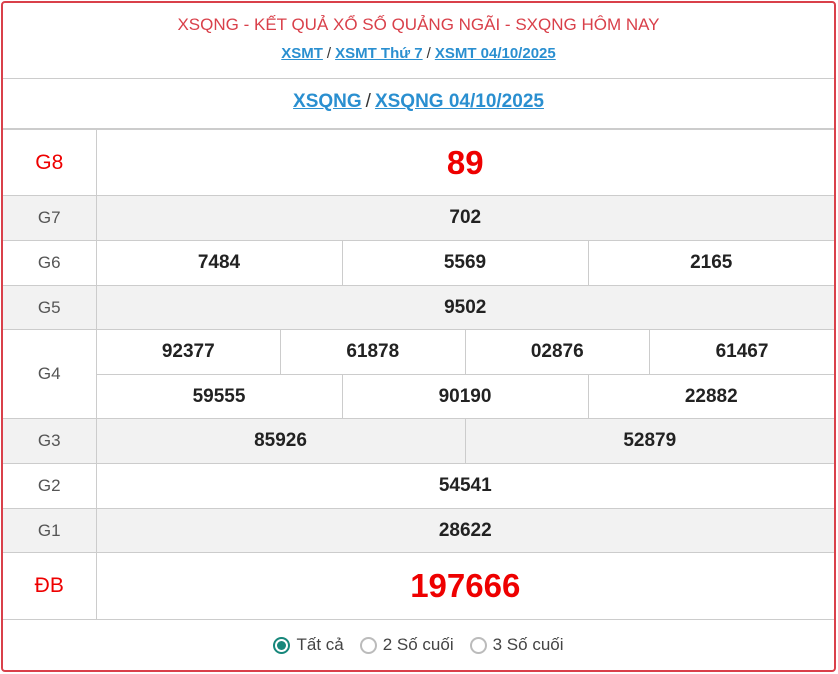 This screenshot has width=838, height=674. I want to click on row-g4: G4 92377 61878 02876 61467, so click(418, 374).